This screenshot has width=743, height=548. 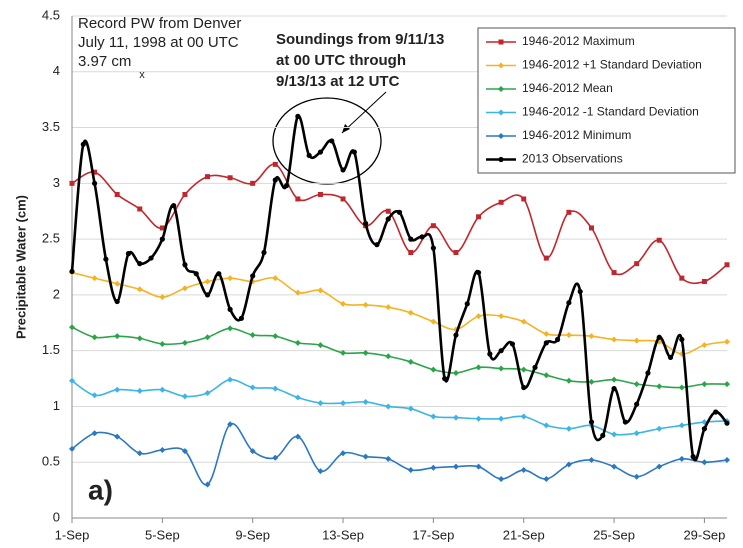 I want to click on y-tick-label: 0.5, so click(x=51, y=461).